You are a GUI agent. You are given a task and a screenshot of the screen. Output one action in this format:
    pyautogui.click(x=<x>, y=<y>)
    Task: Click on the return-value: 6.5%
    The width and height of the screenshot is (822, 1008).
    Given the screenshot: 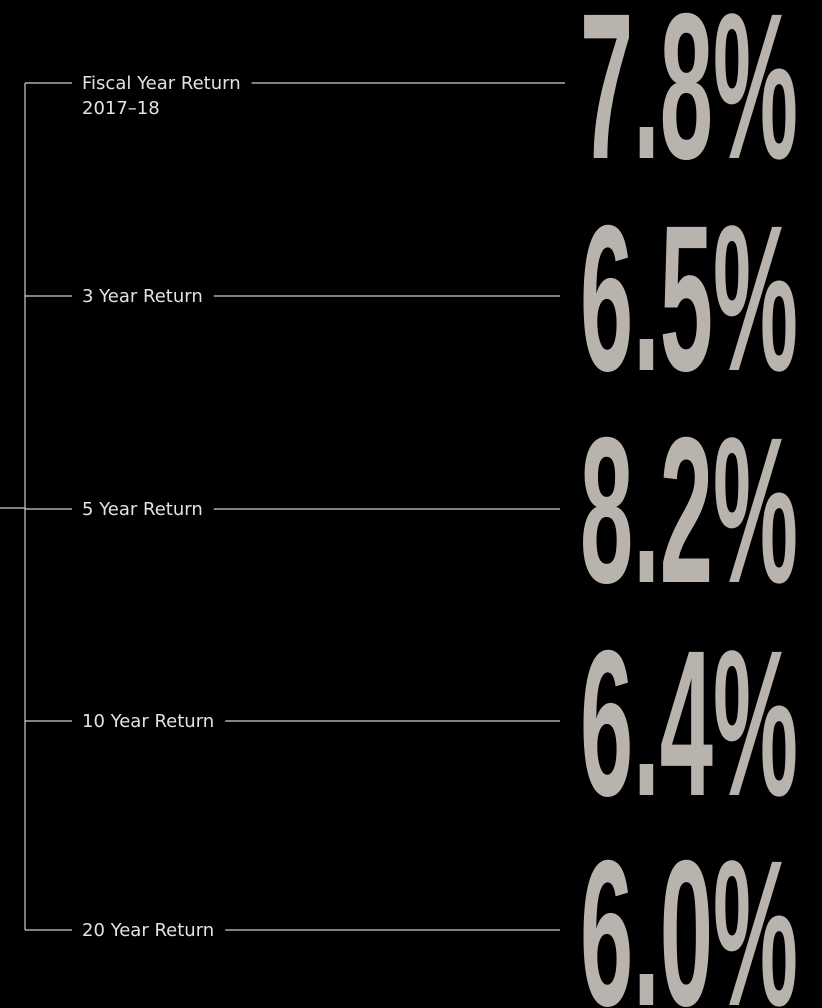 What is the action you would take?
    pyautogui.click(x=689, y=299)
    